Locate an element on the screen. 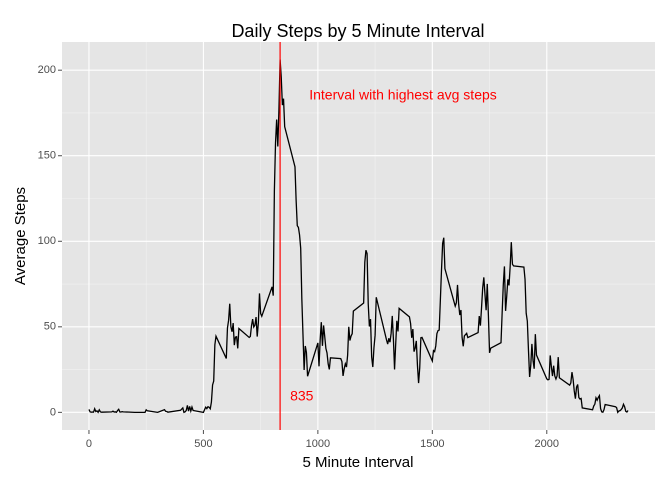 Image resolution: width=672 pixels, height=480 pixels. y-tick-label: 200 is located at coordinates (47, 70).